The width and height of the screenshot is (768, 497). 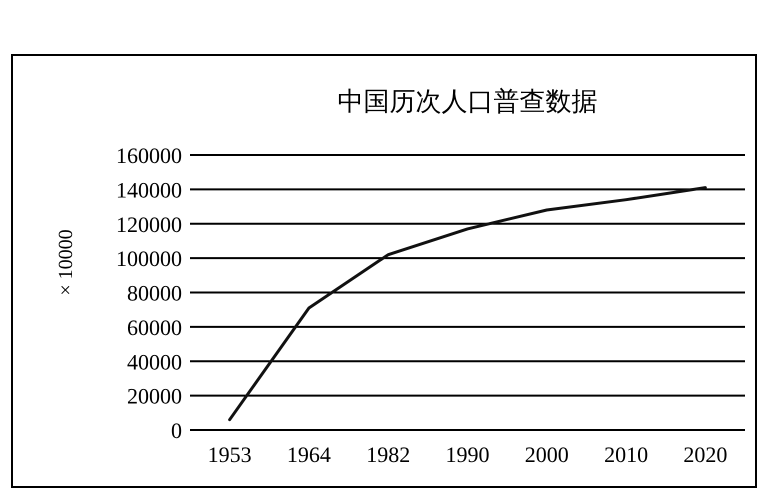 What do you see at coordinates (154, 396) in the screenshot?
I see `y-tick-label: 20000` at bounding box center [154, 396].